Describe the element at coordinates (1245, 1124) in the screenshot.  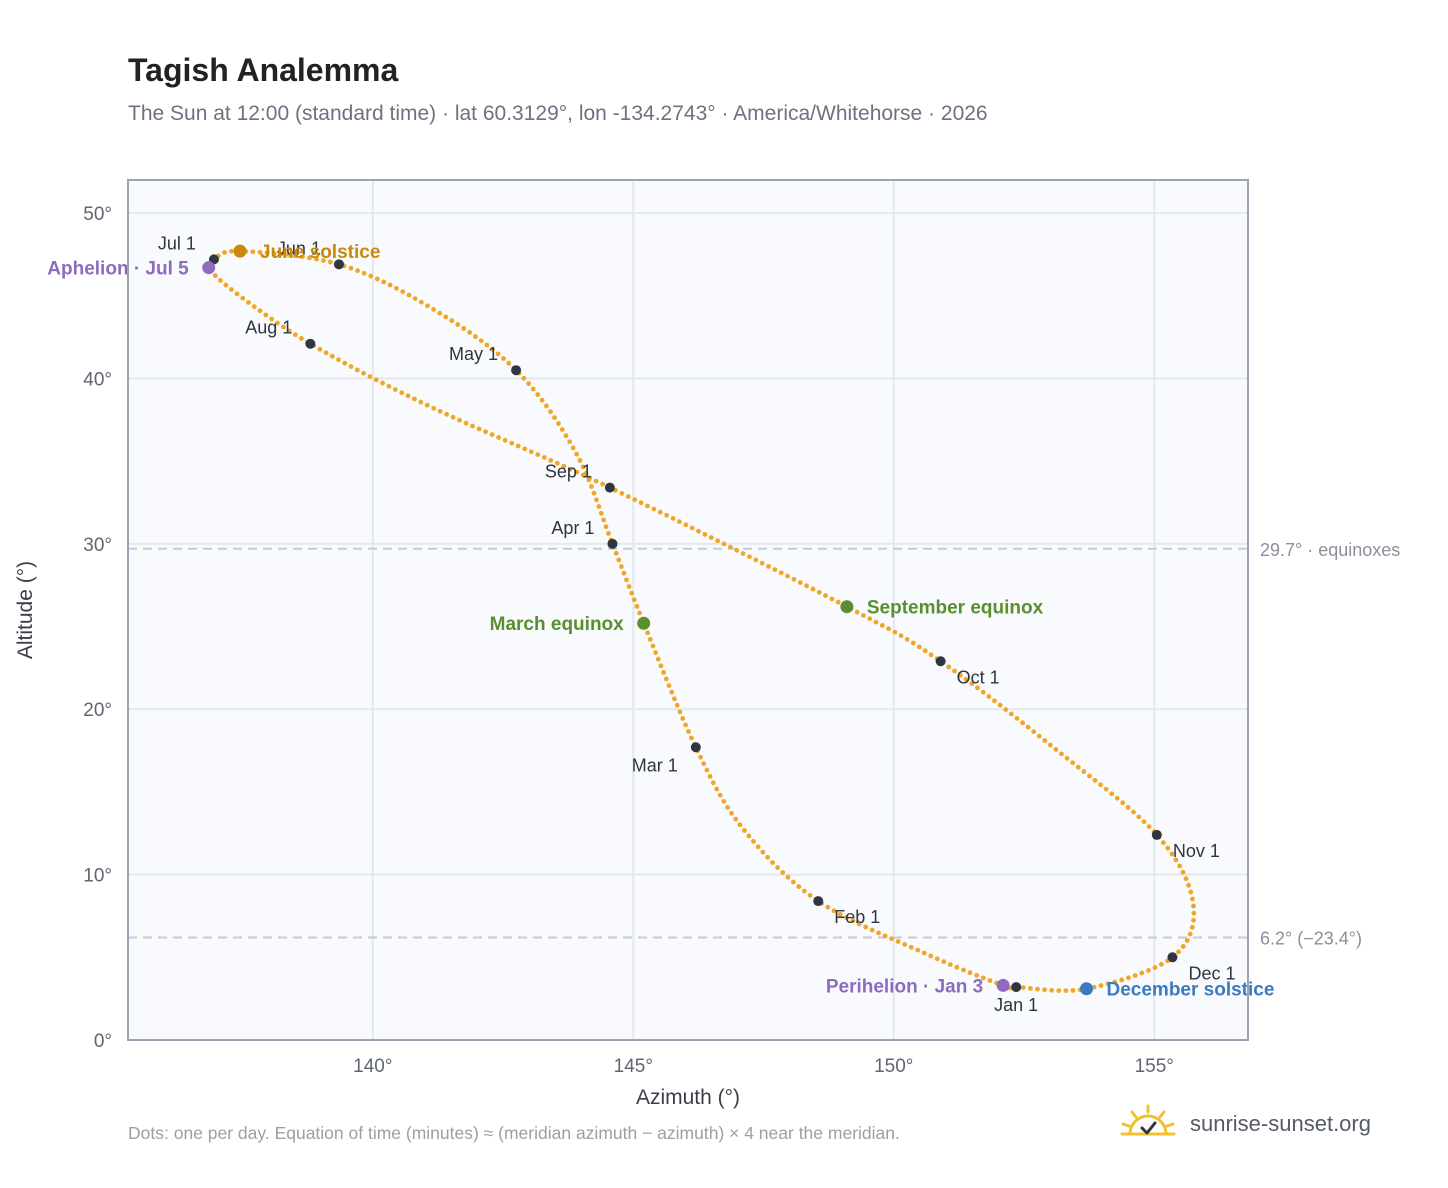
I see `brand-logo: sunrise-sunset.org` at that location.